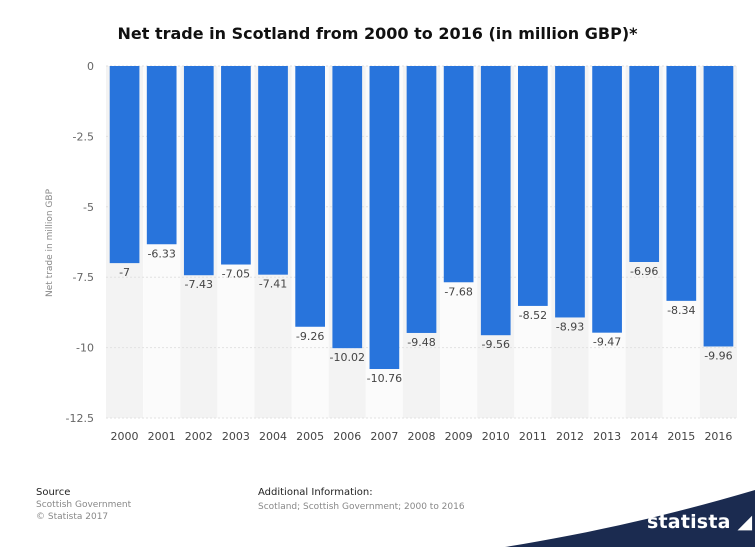  What do you see at coordinates (347, 357) in the screenshot?
I see `value-label: -10.02` at bounding box center [347, 357].